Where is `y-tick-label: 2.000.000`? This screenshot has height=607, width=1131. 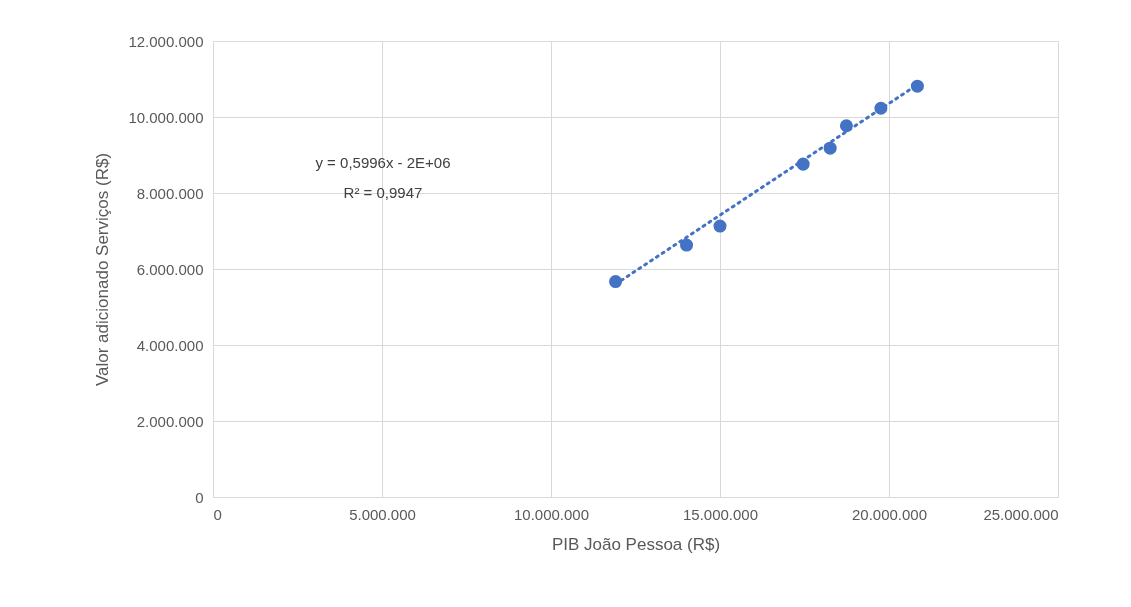
y-tick-label: 2.000.000 is located at coordinates (170, 421).